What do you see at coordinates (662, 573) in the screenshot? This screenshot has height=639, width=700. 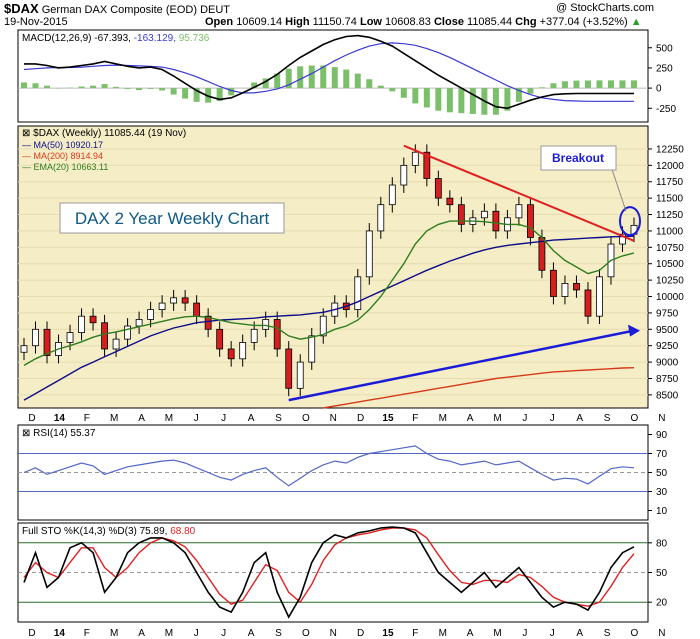 I see `sto-y-tick-label: 50` at bounding box center [662, 573].